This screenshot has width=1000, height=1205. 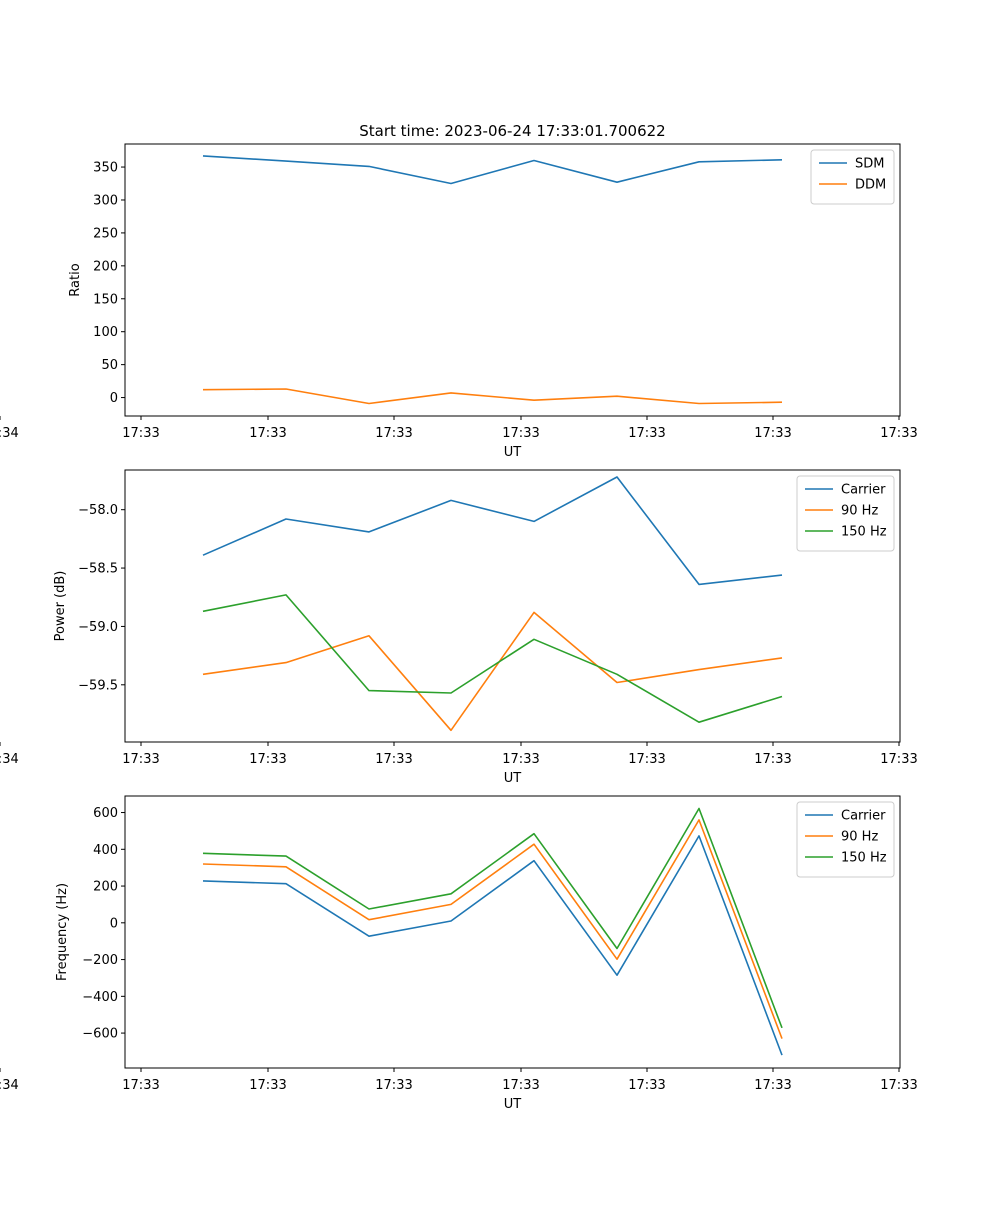 I want to click on y-tick-label: 100, so click(x=105, y=332).